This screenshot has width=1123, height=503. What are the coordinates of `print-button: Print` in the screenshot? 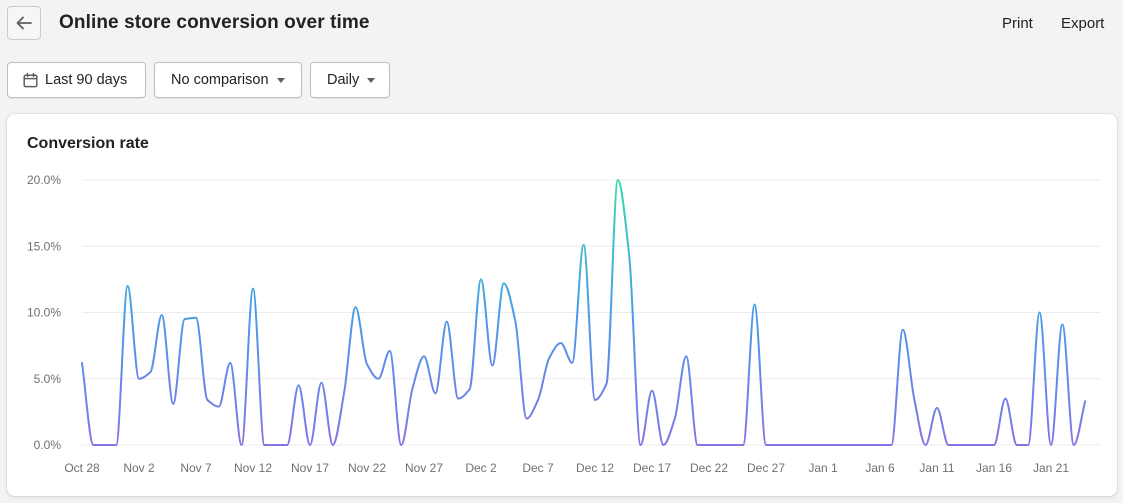 It's located at (1017, 23).